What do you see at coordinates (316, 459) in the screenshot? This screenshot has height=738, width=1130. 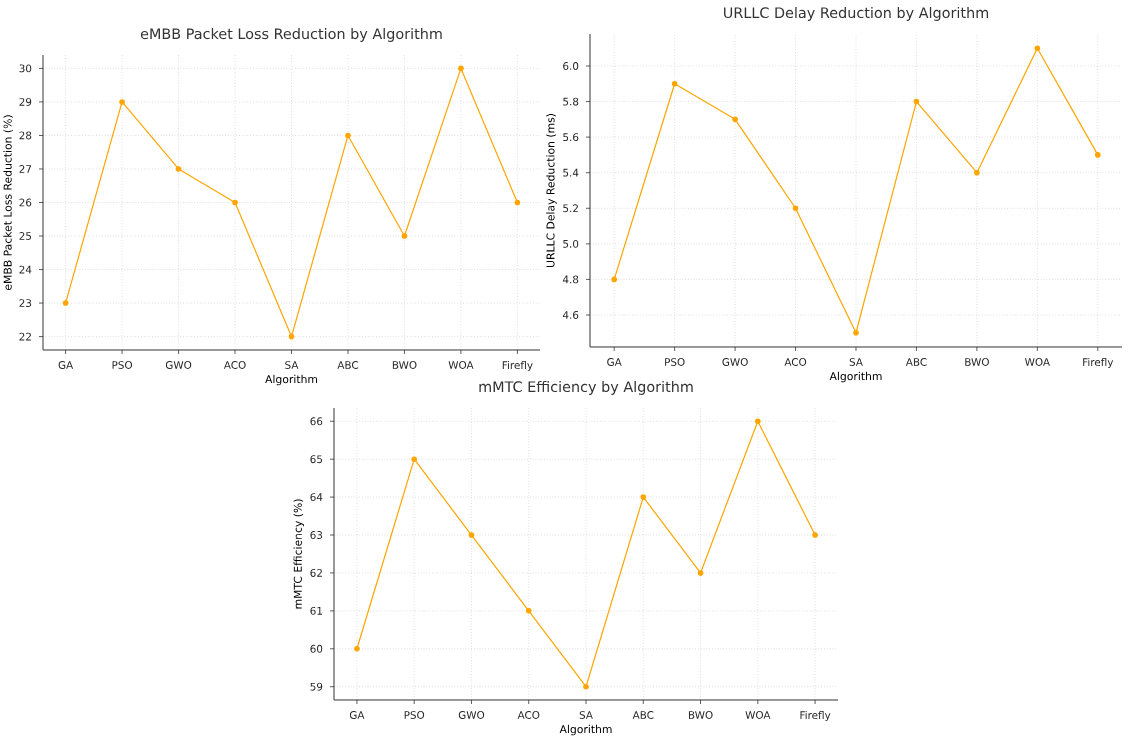 I see `y-tick-label: 65` at bounding box center [316, 459].